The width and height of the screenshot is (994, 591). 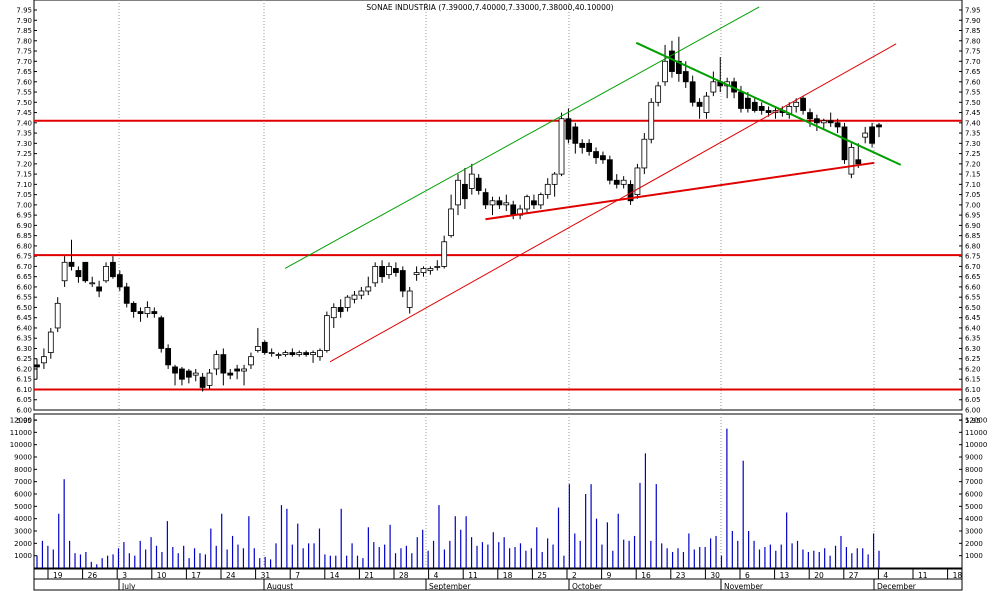 I want to click on price-tick-label-right: 6.70, so click(x=973, y=267).